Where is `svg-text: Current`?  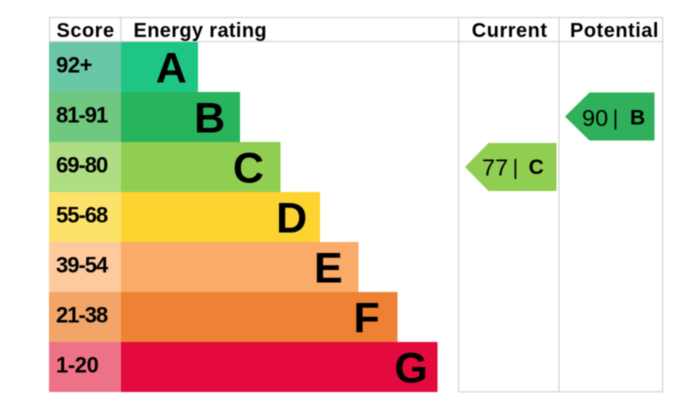 svg-text: Current is located at coordinates (510, 31).